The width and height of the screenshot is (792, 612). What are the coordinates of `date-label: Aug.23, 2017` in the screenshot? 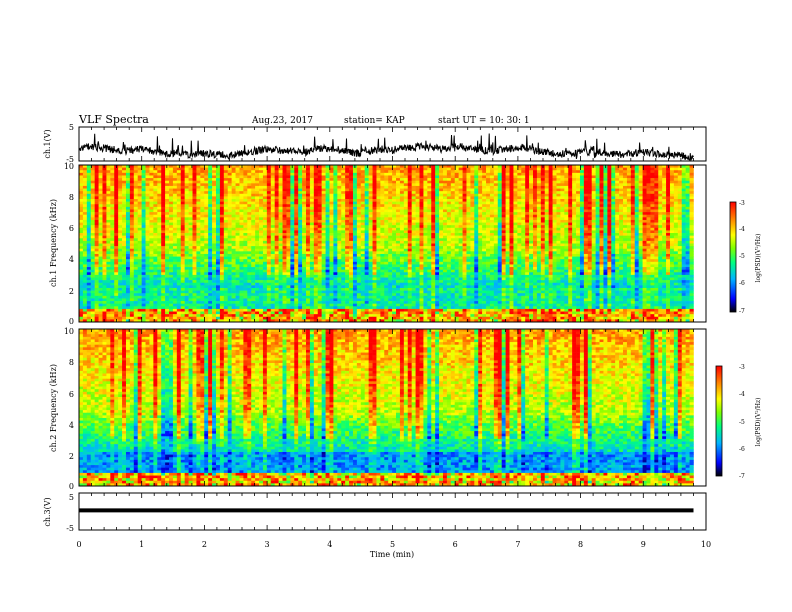 It's located at (282, 121).